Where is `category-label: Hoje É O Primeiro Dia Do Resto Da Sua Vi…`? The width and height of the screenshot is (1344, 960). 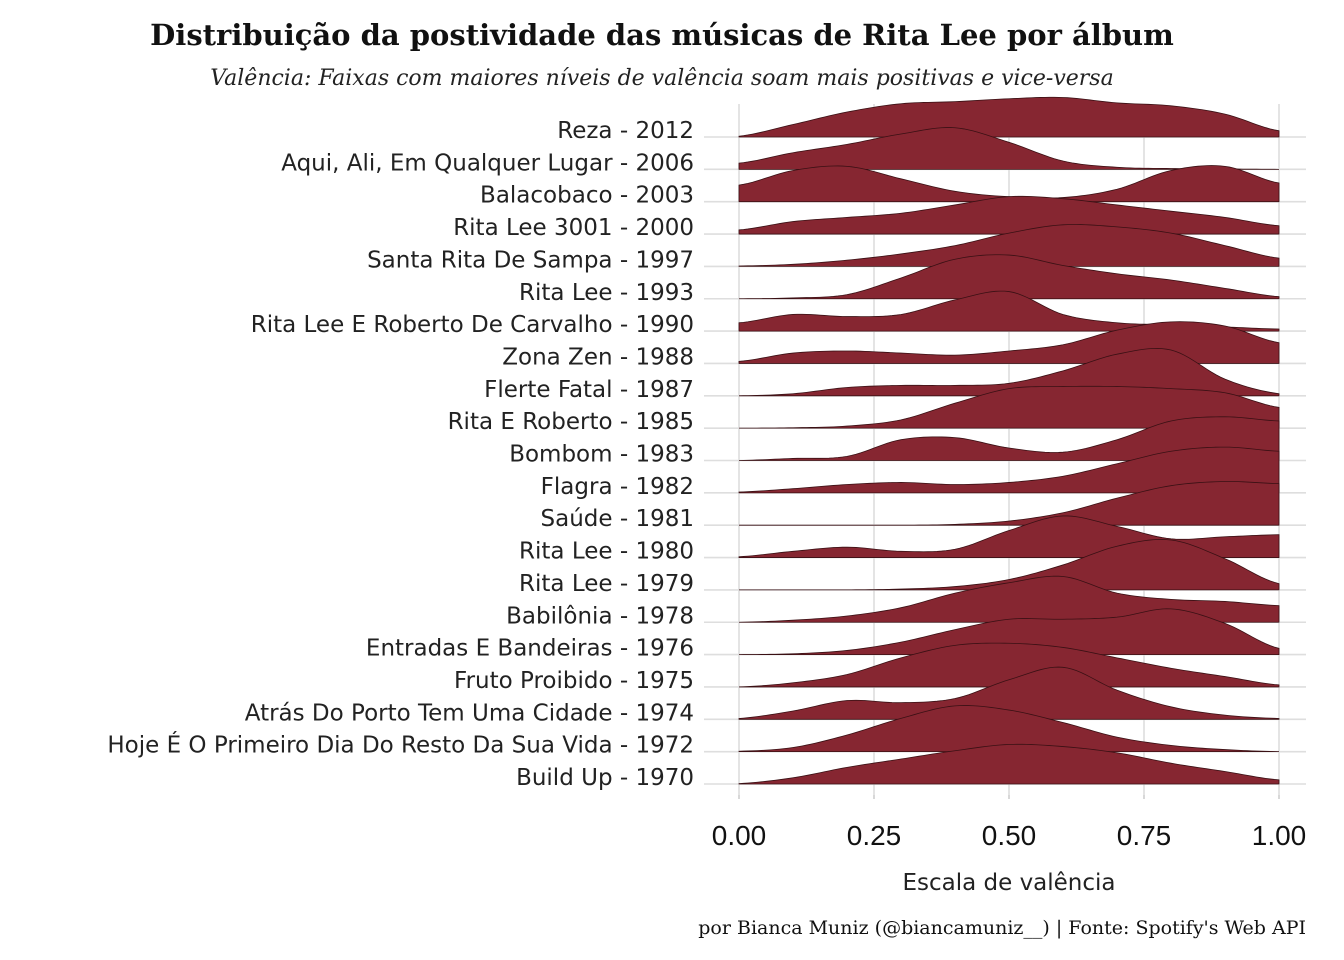
category-label: Hoje É O Primeiro Dia Do Resto Da Sua Vi… is located at coordinates (400, 745).